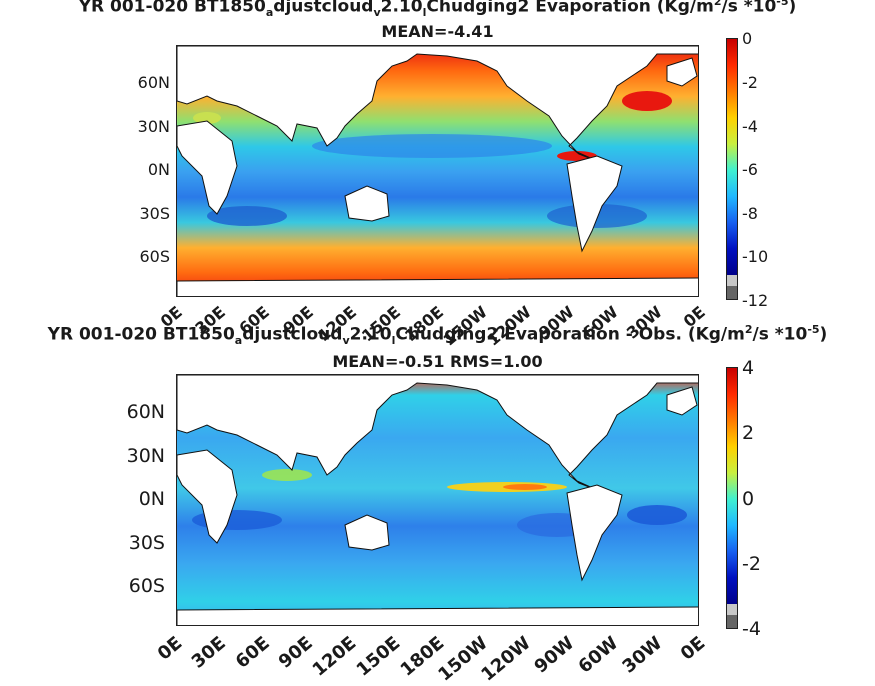 Image resolution: width=875 pixels, height=686 pixels. What do you see at coordinates (153, 82) in the screenshot?
I see `panel1-lat-label-60n: 60N` at bounding box center [153, 82].